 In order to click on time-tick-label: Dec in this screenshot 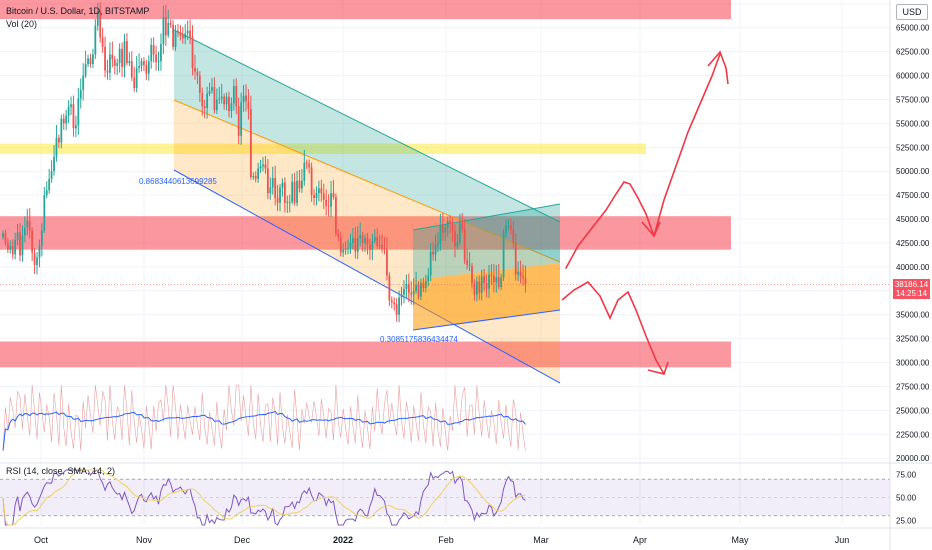, I will do `click(242, 540)`.